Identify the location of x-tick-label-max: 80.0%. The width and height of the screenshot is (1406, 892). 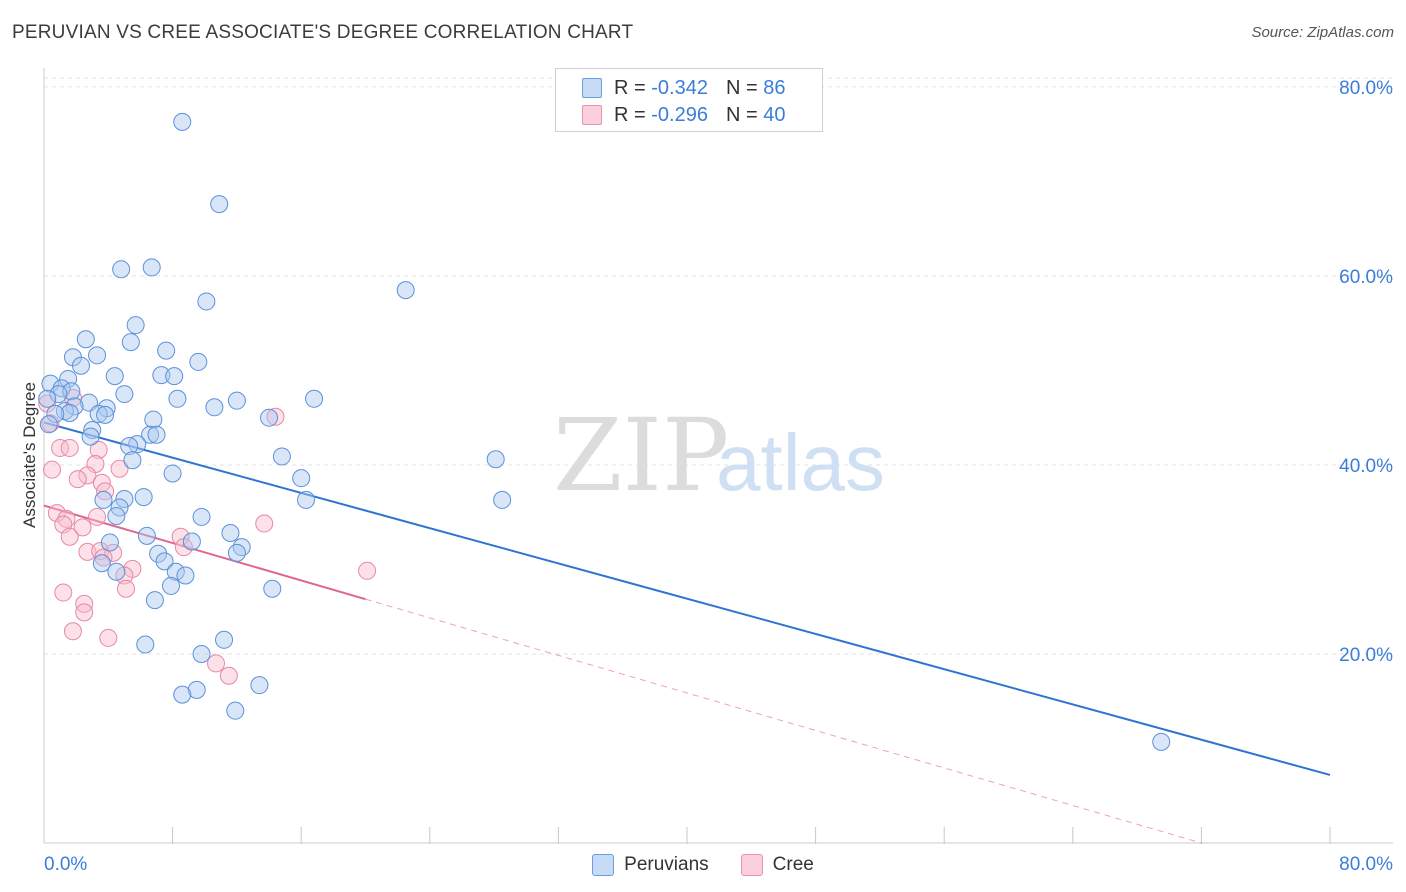
(1366, 864).